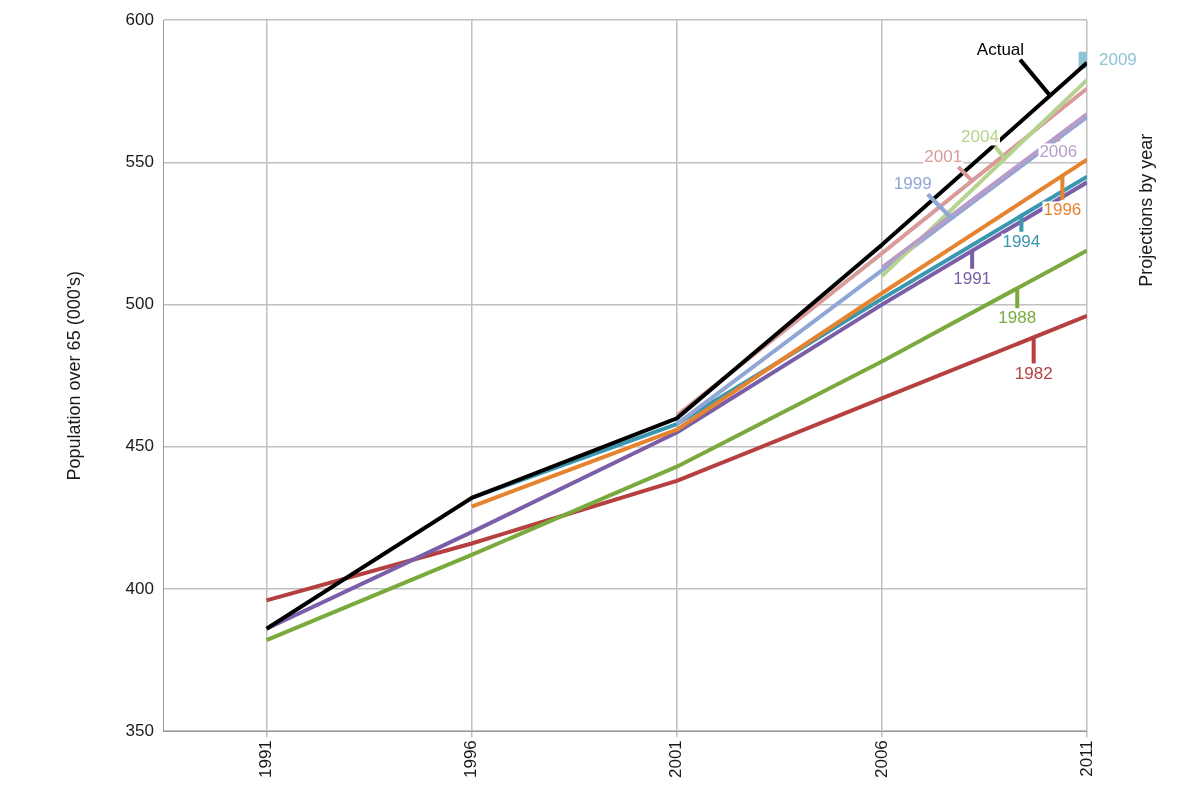 The height and width of the screenshot is (787, 1192). What do you see at coordinates (139, 588) in the screenshot?
I see `y-tick-label: 400` at bounding box center [139, 588].